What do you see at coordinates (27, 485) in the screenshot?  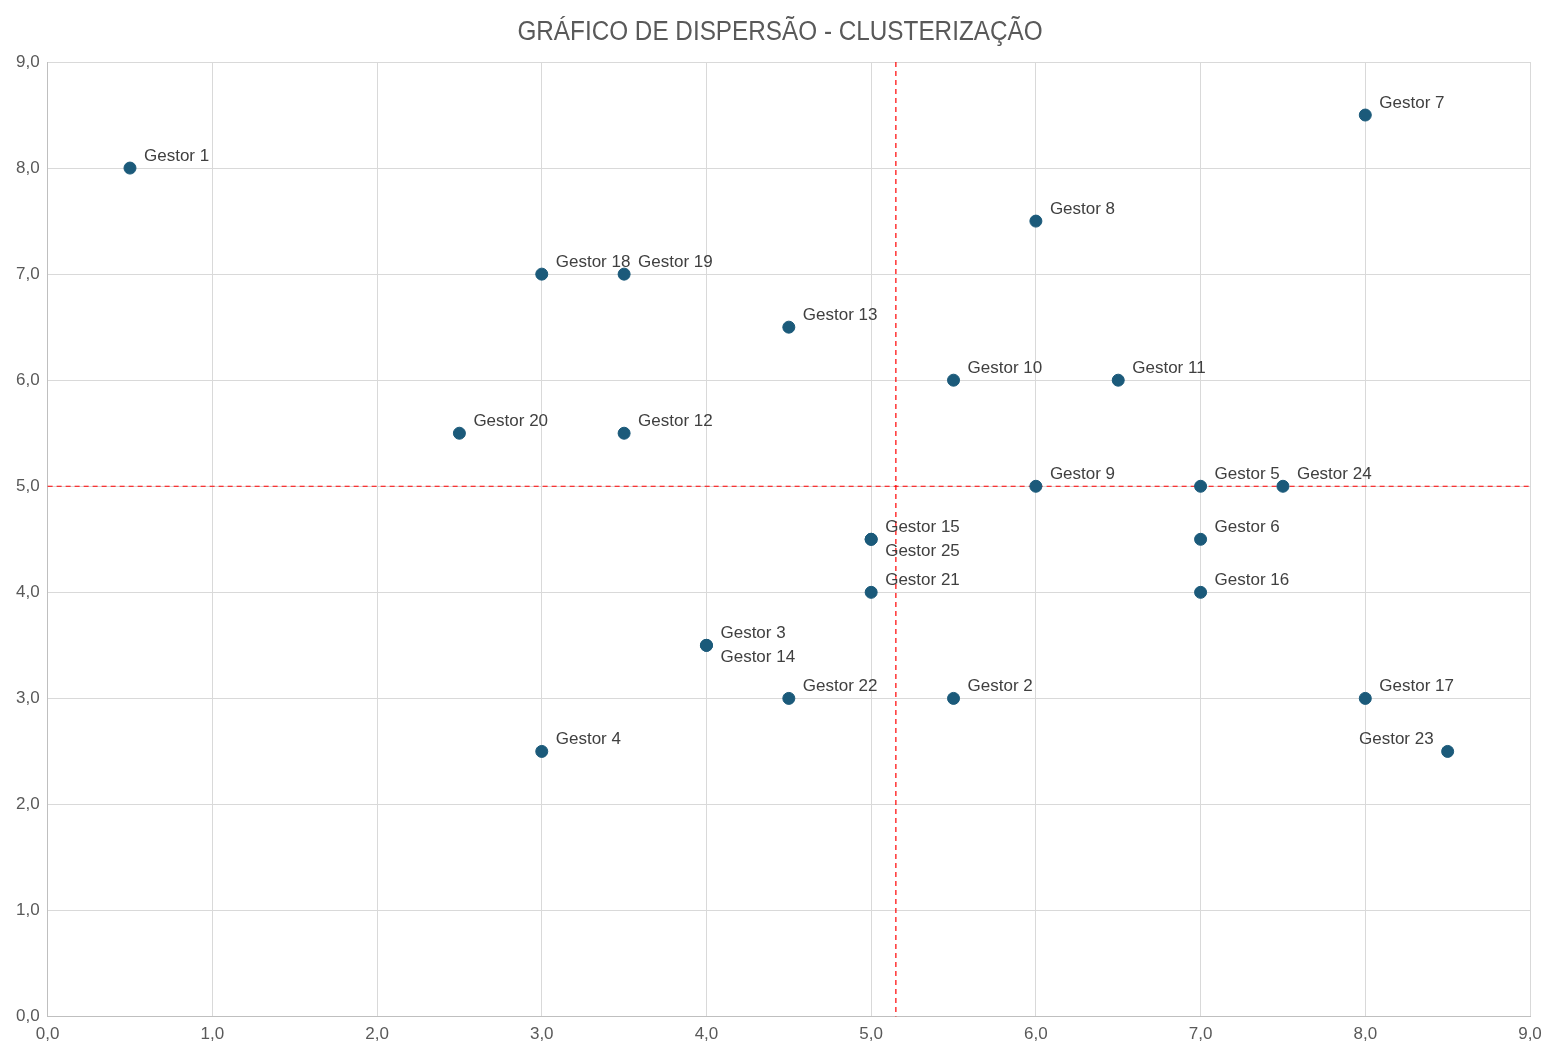 I see `y-tick-label: 5,0` at bounding box center [27, 485].